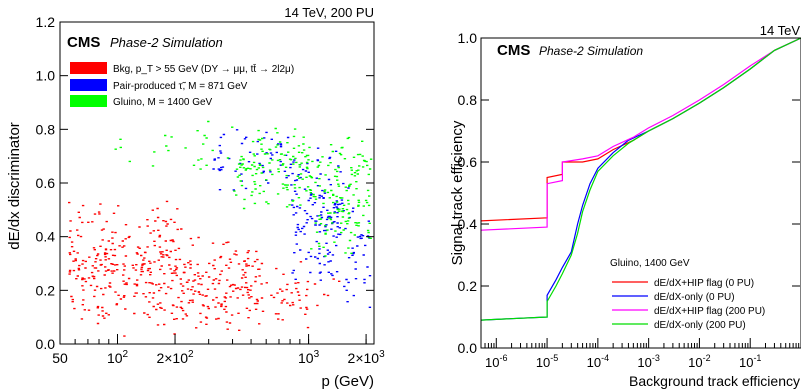 The height and width of the screenshot is (392, 801). What do you see at coordinates (591, 51) in the screenshot?
I see `right-cms-sublabel: Phase-2 Simulation` at bounding box center [591, 51].